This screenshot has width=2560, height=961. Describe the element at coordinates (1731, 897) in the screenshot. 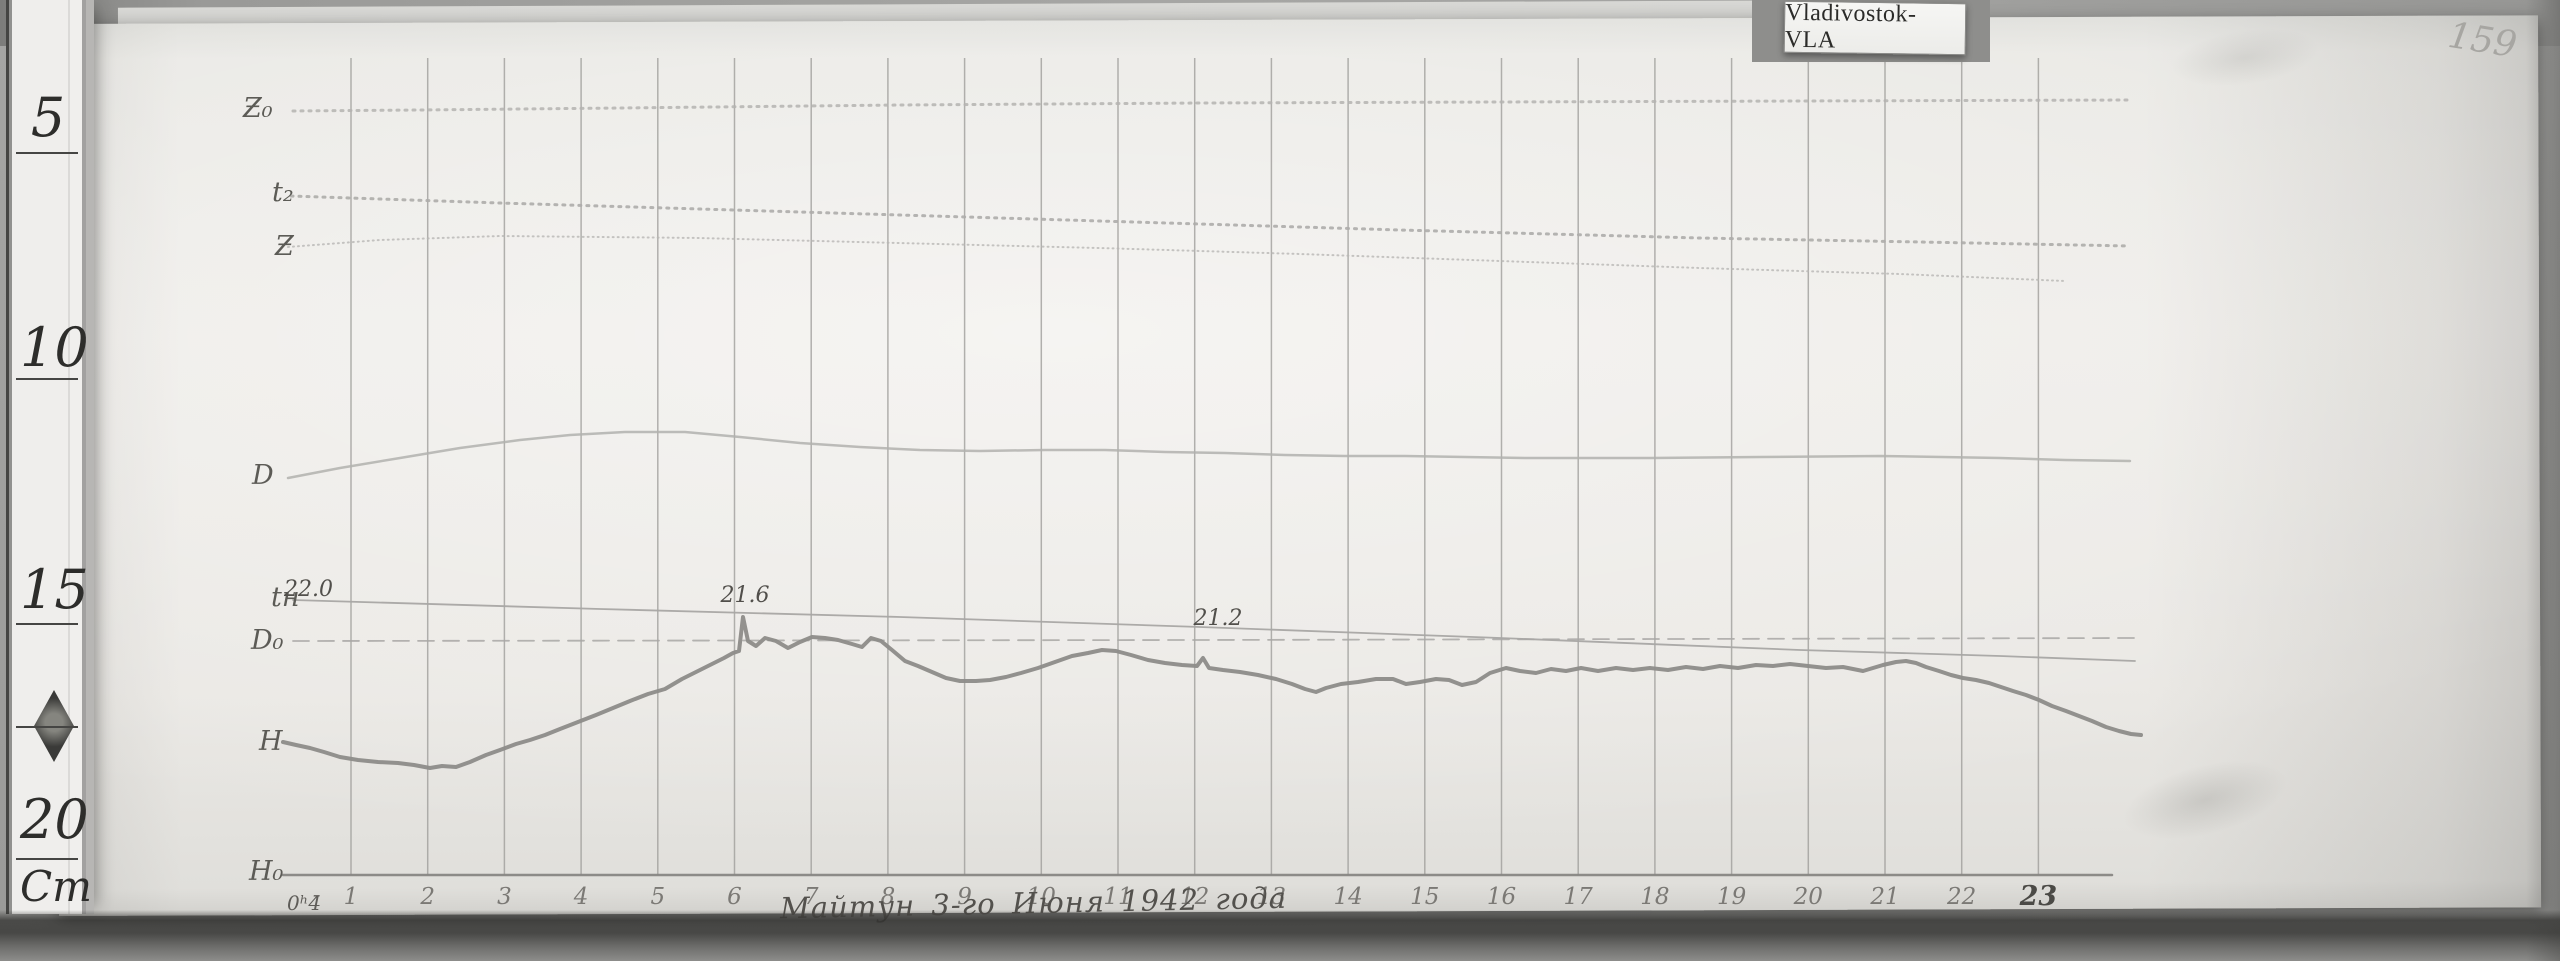

I see `x-axis-tick-label: 19` at that location.